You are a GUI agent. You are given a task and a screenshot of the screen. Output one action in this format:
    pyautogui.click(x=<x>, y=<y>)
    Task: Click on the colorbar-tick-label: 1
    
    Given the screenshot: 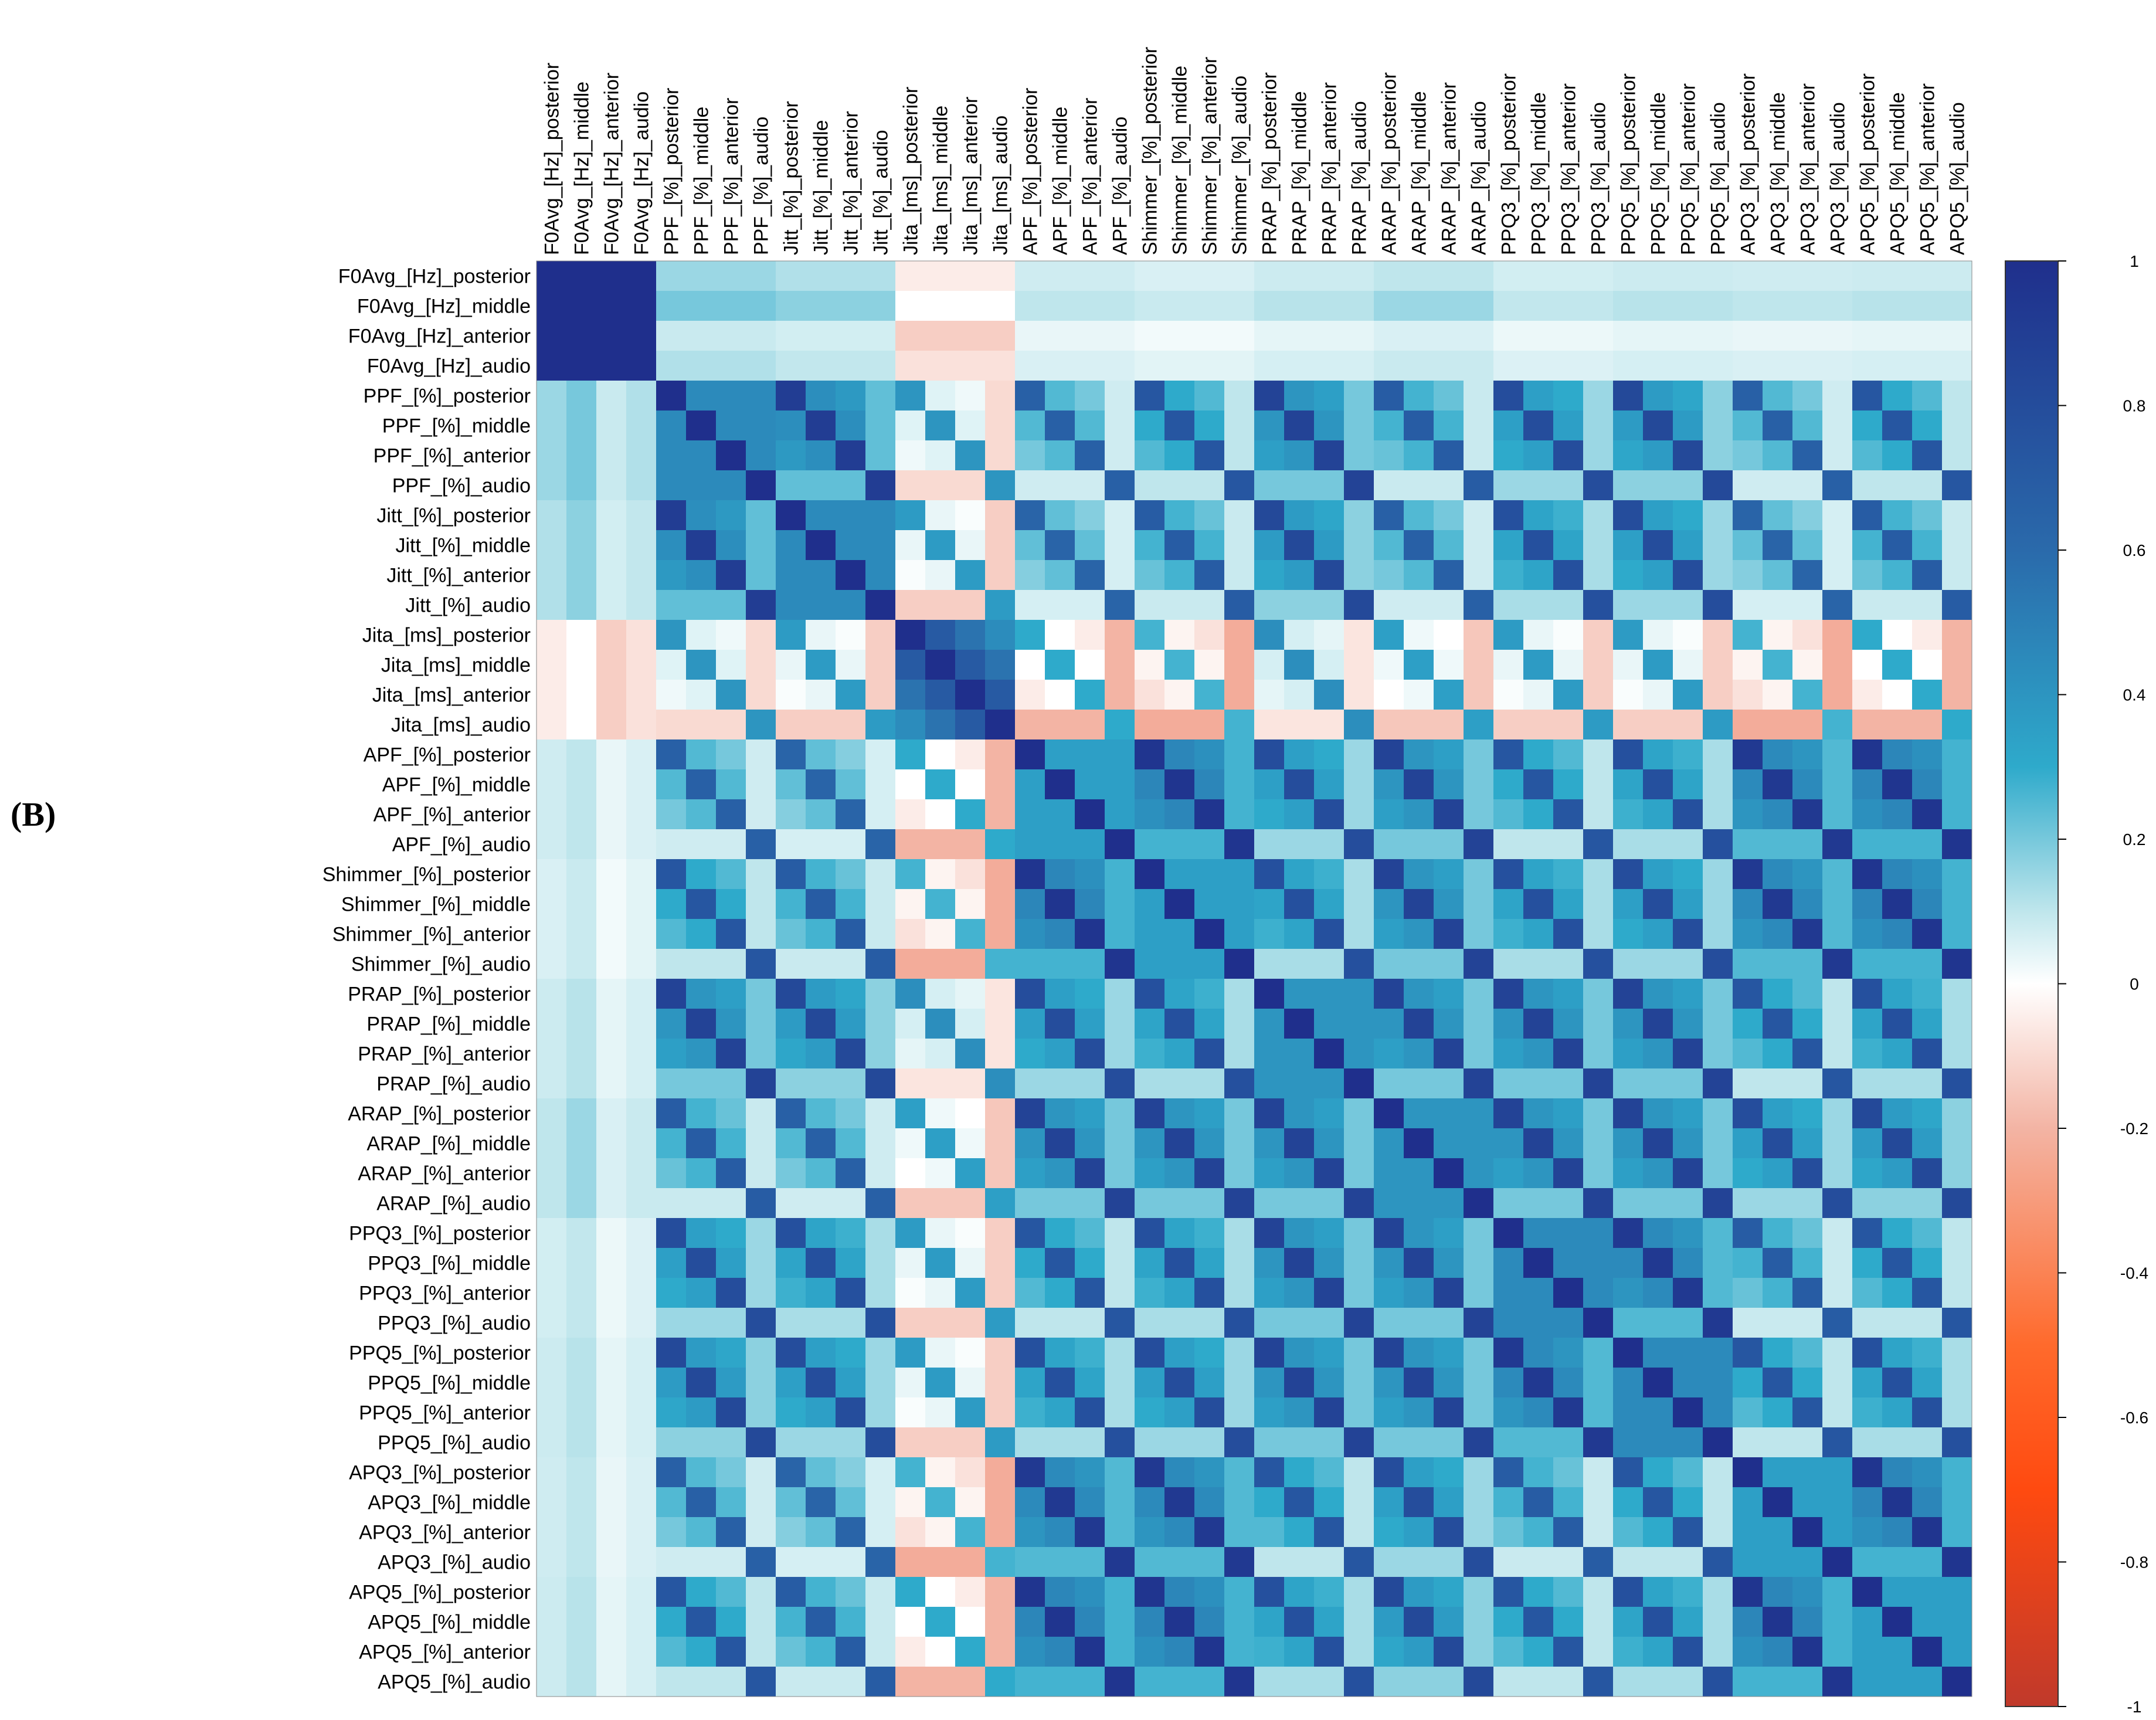 What is the action you would take?
    pyautogui.click(x=2134, y=261)
    